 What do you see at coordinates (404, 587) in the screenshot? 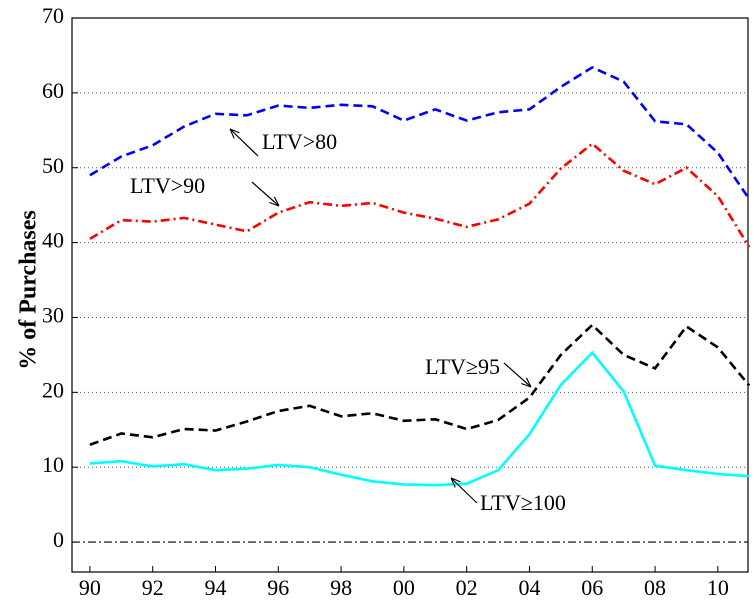
I see `x-tick-label: 00` at bounding box center [404, 587].